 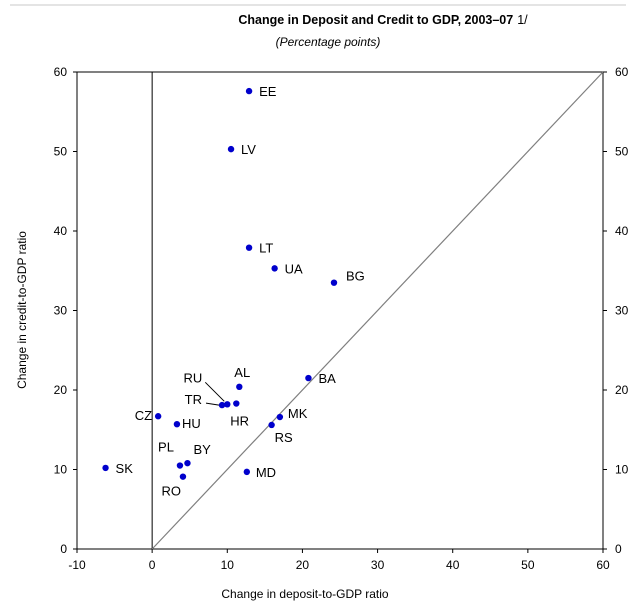 What do you see at coordinates (249, 91) in the screenshot?
I see `data-point-ee` at bounding box center [249, 91].